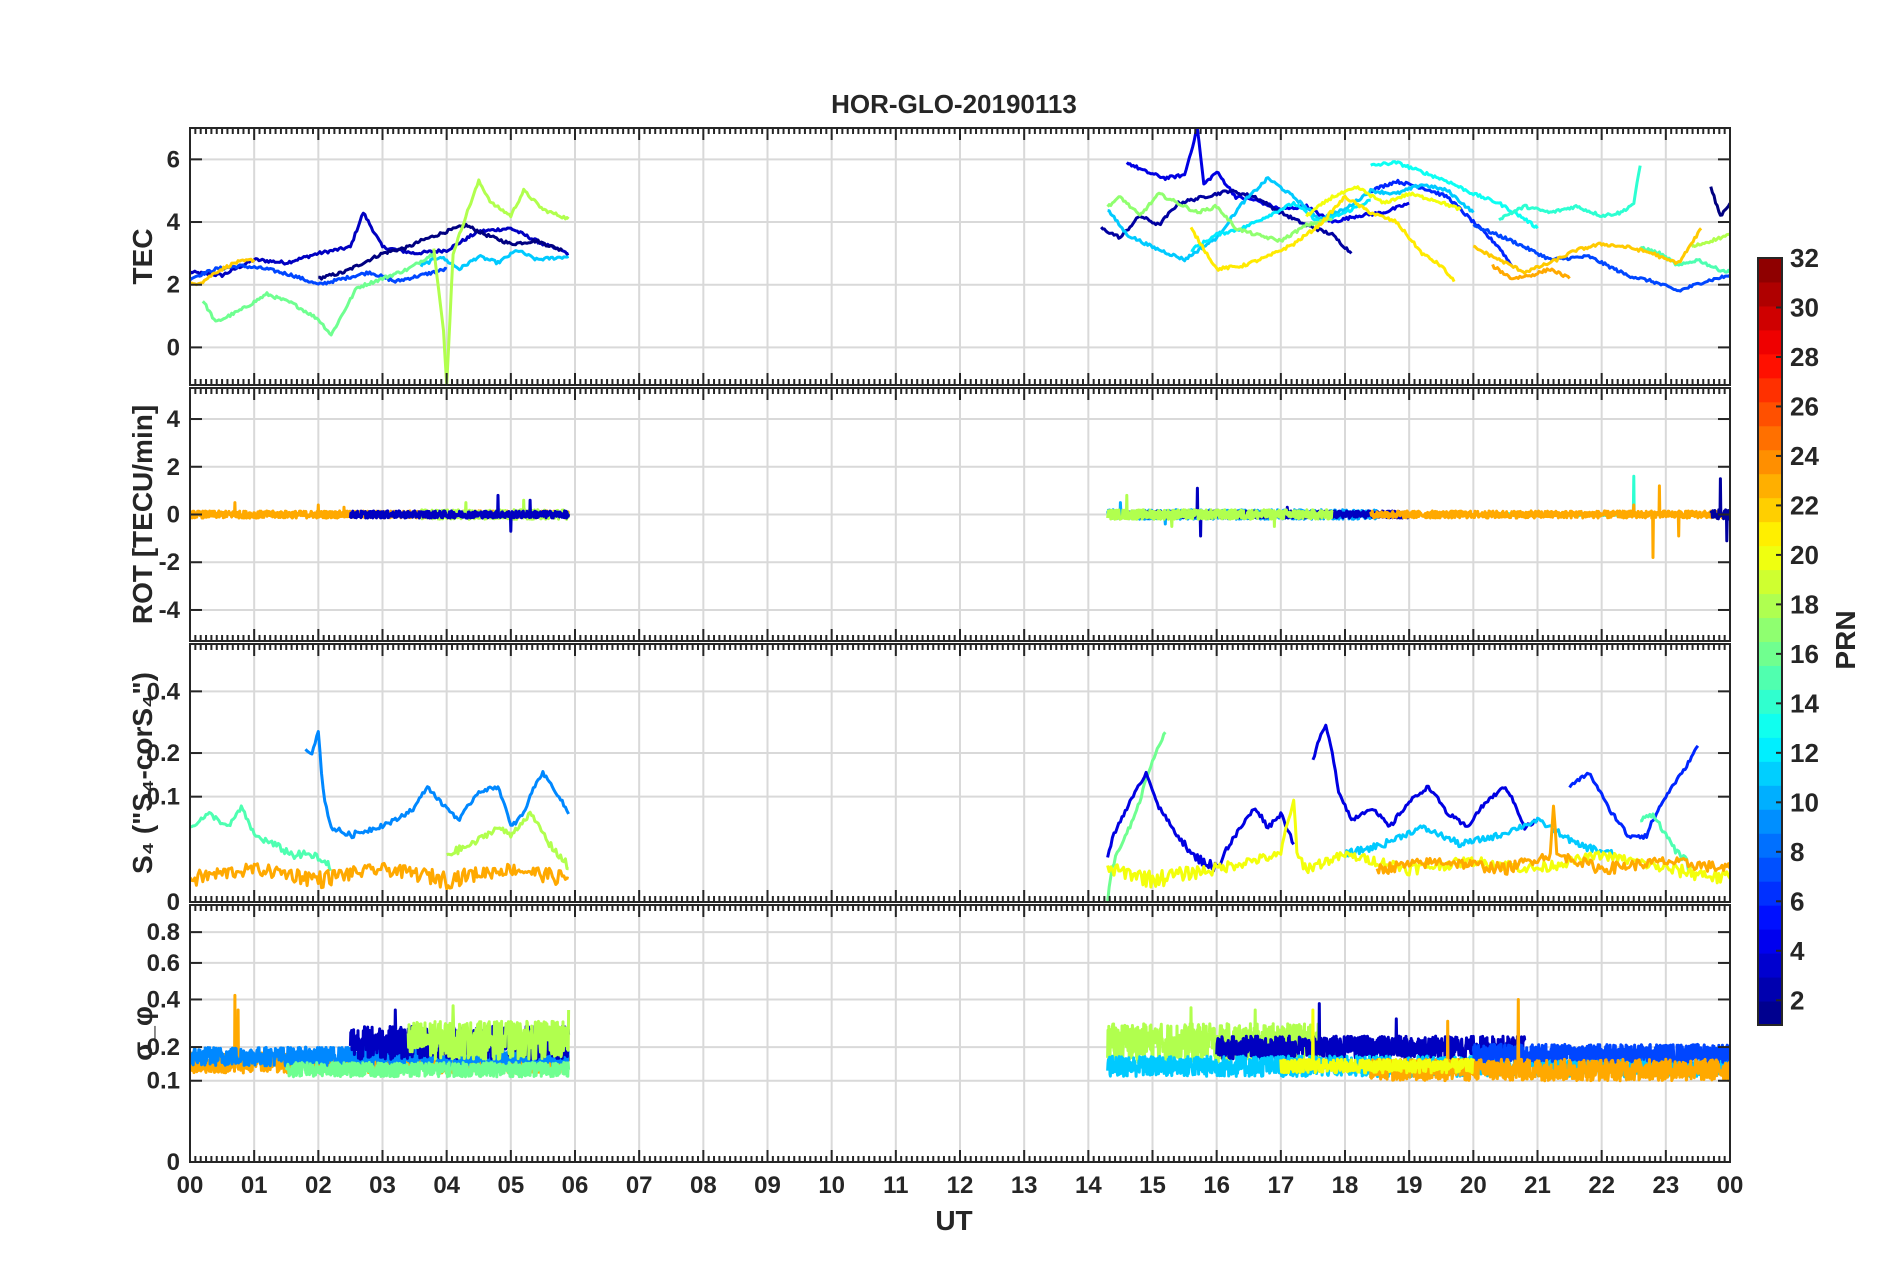  Describe the element at coordinates (767, 1185) in the screenshot. I see `x-tick-label: 09` at that location.